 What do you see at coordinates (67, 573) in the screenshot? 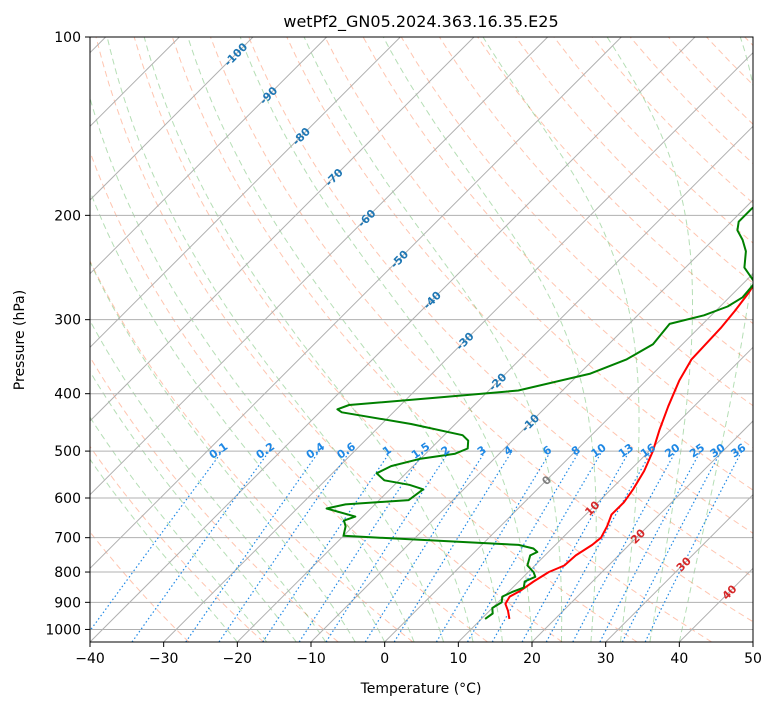
I see `y-tick-label: 800` at bounding box center [67, 573].